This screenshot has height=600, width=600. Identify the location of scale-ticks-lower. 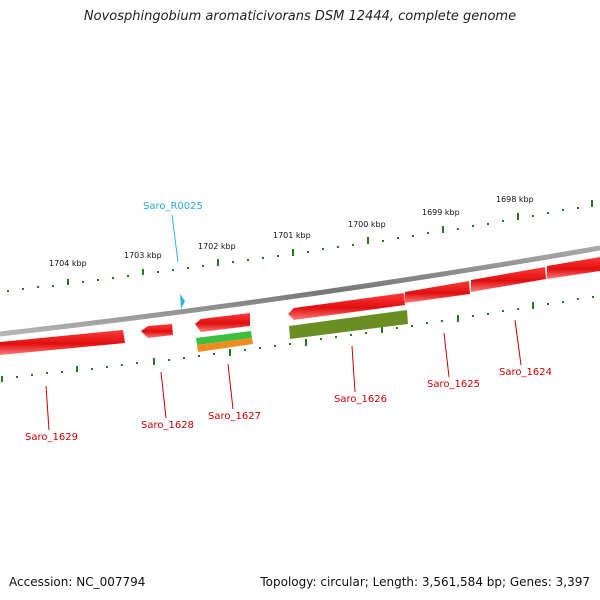
(297, 339).